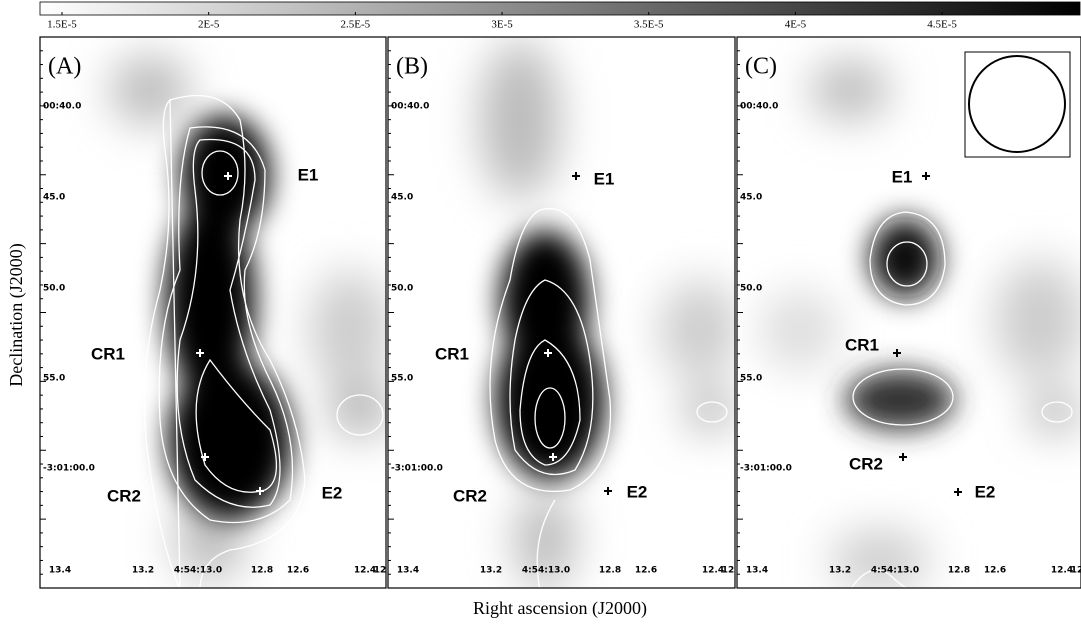 This screenshot has height=631, width=1081. I want to click on colorbar-tick-label: 2E-5, so click(209, 25).